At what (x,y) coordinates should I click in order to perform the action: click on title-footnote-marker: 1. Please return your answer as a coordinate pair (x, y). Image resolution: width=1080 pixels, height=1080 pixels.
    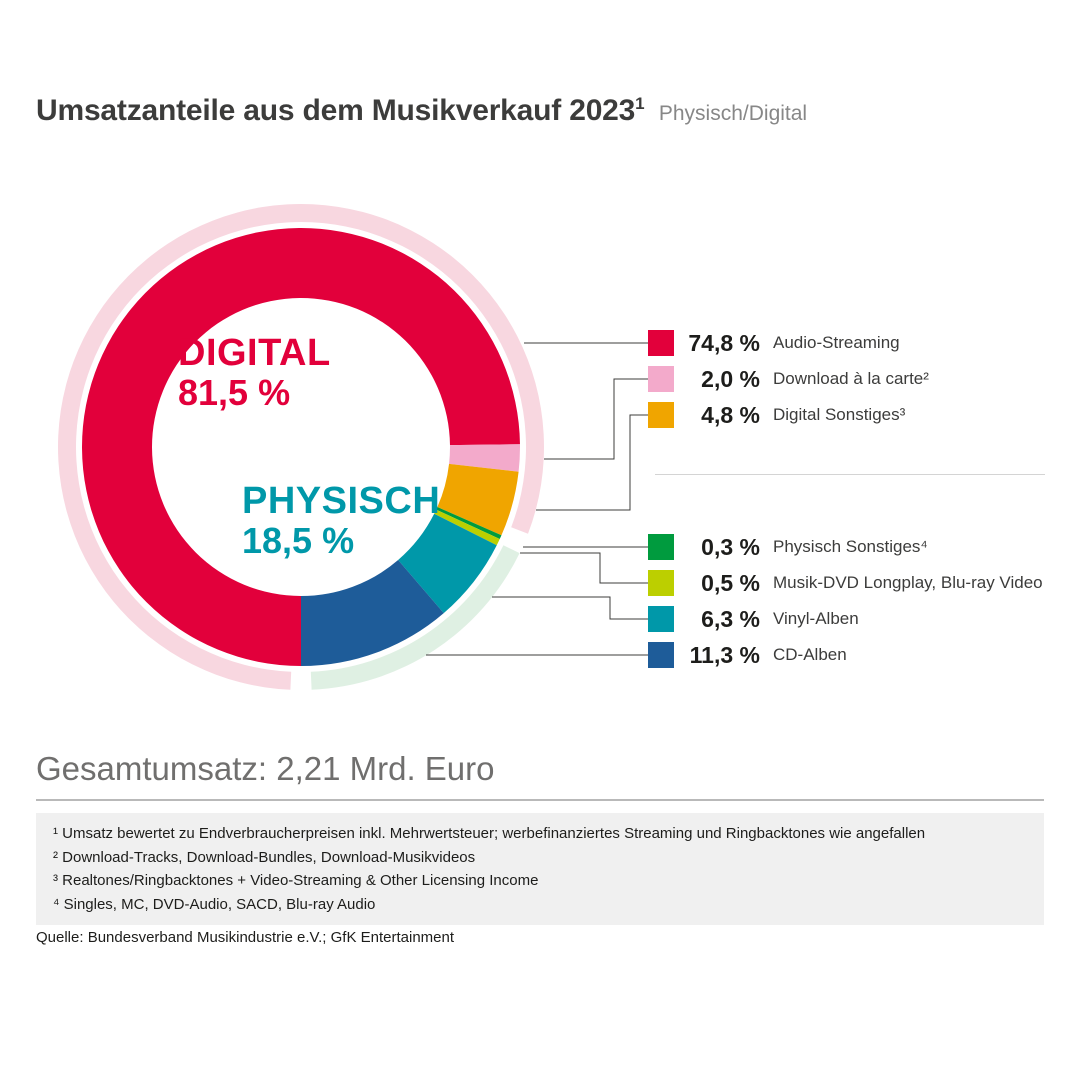
    Looking at the image, I should click on (640, 103).